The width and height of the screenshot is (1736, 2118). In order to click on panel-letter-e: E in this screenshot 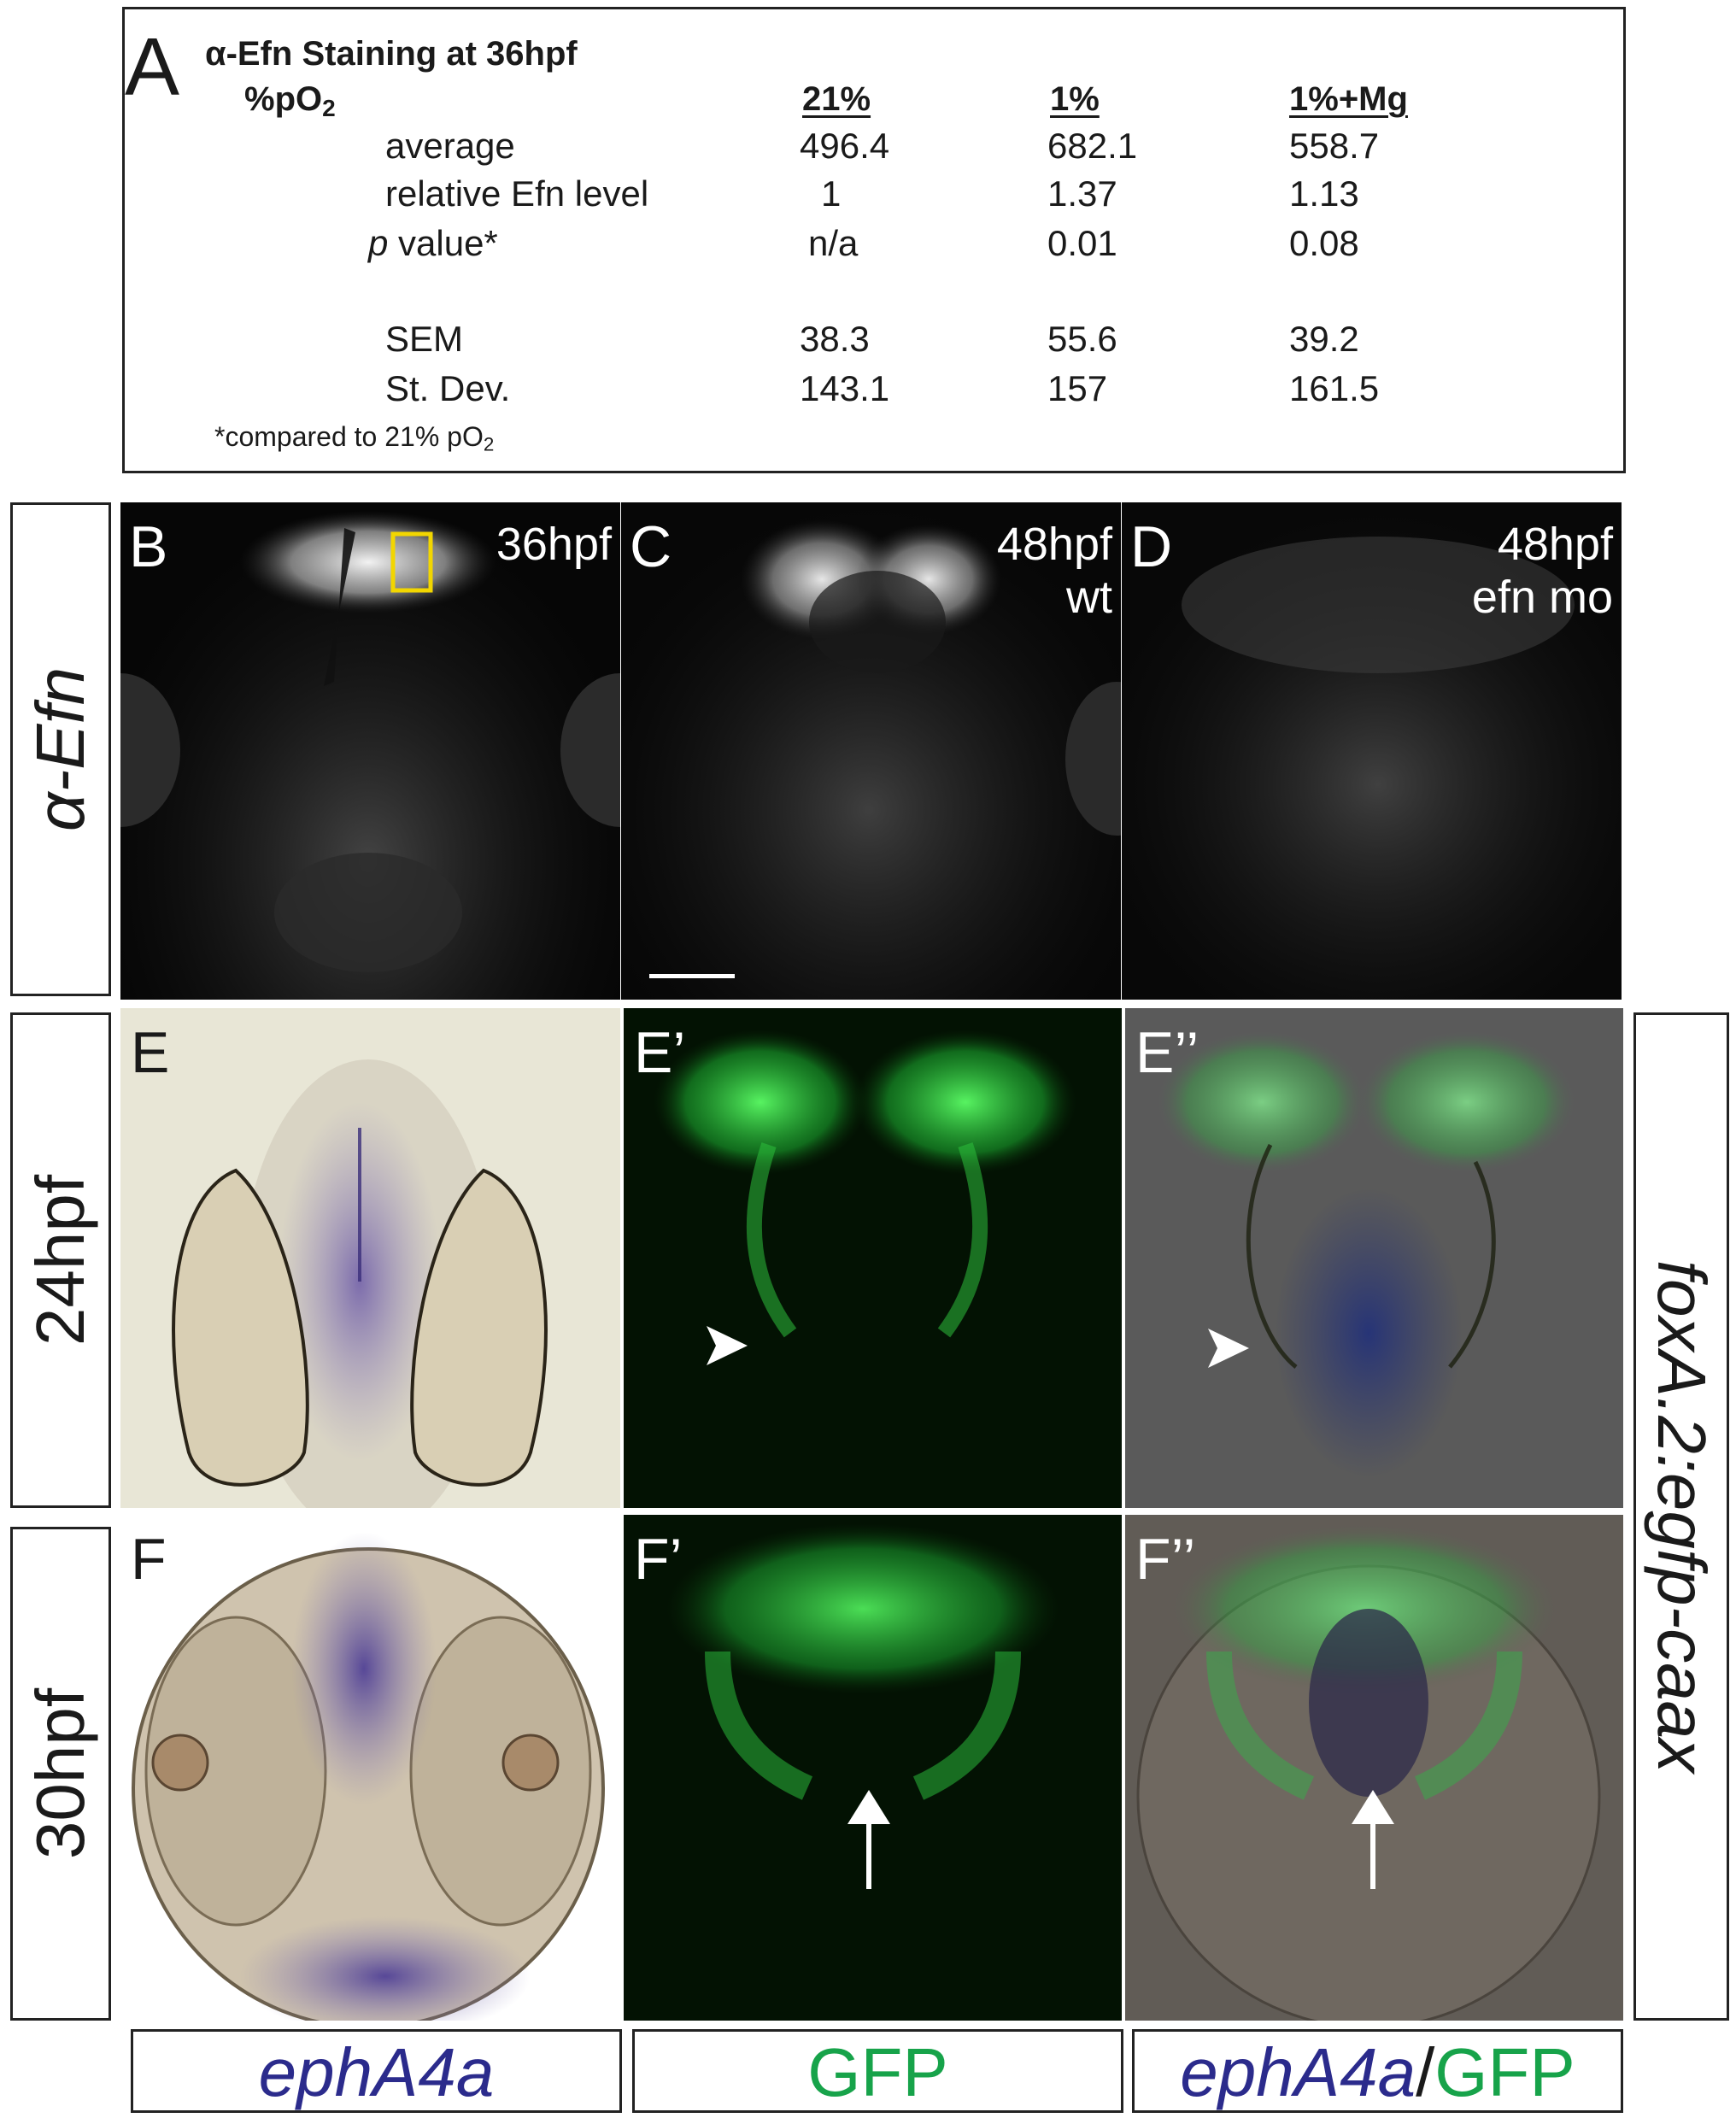, I will do `click(150, 1052)`.